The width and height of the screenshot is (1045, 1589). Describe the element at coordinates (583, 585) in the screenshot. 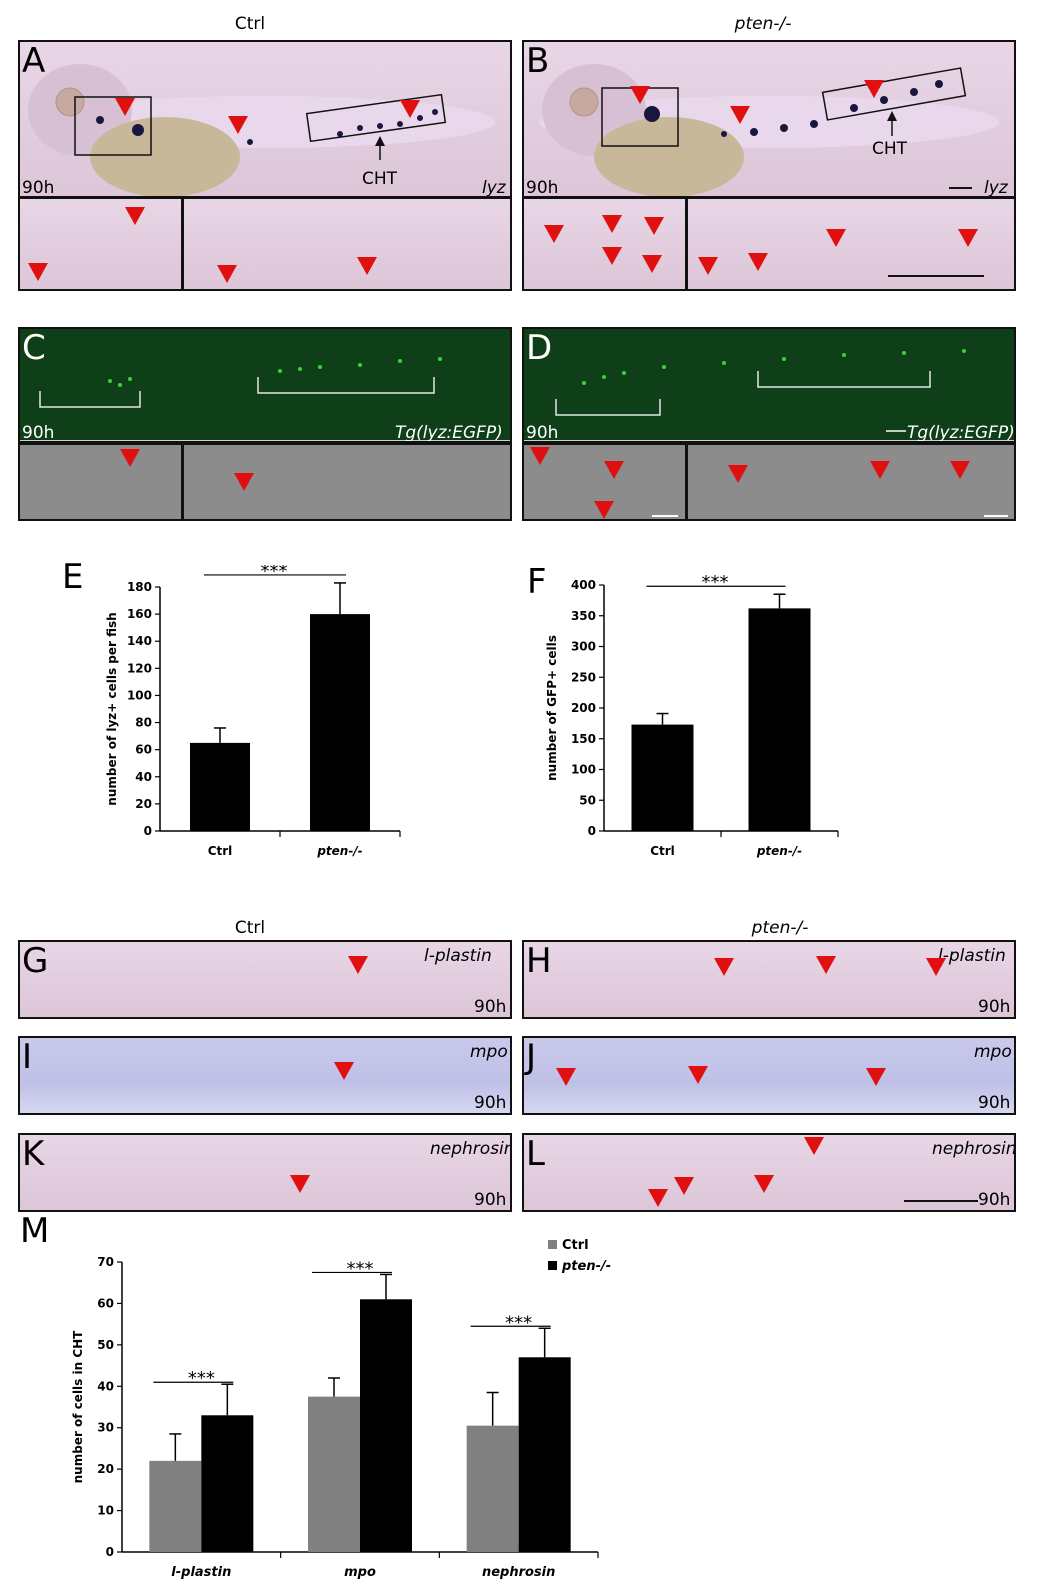

I see `y-tick-label: 400` at that location.